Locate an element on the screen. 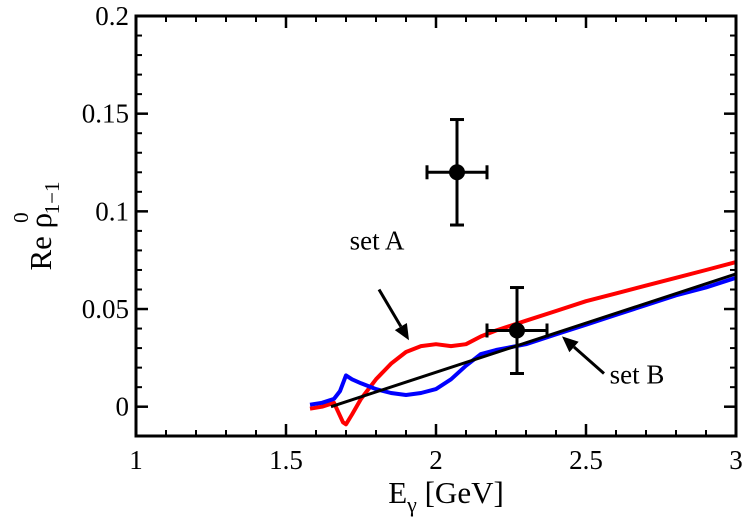 The image size is (747, 528). series-line-set-b is located at coordinates (522, 341).